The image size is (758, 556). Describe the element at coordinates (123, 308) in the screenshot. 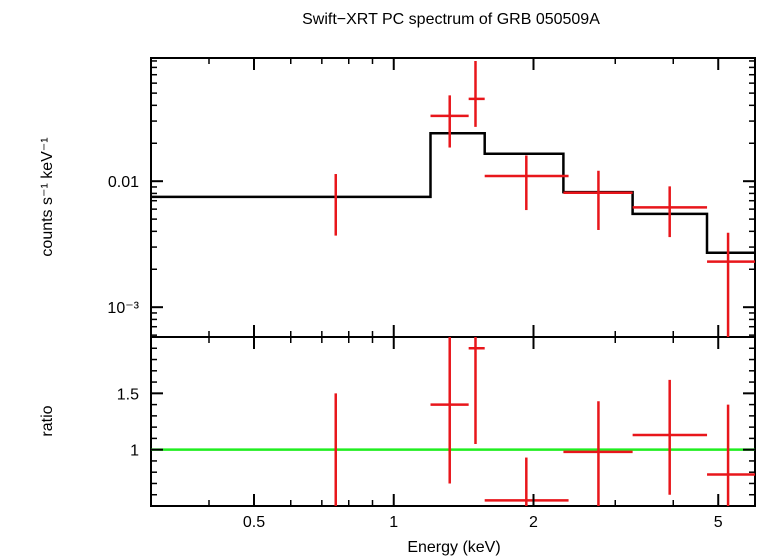

I see `spectrum-y-tick-label: 10⁻³` at that location.